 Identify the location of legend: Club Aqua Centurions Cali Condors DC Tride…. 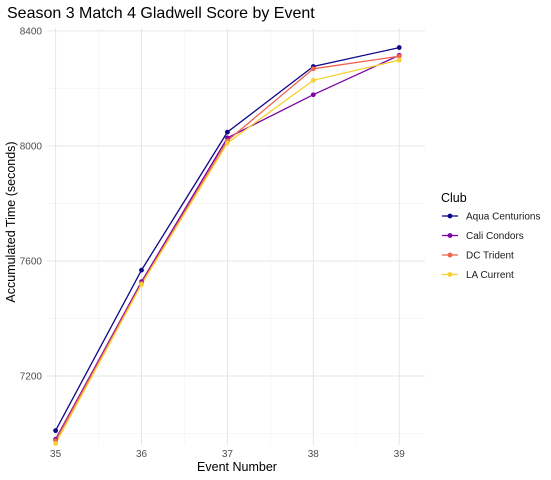
(491, 236).